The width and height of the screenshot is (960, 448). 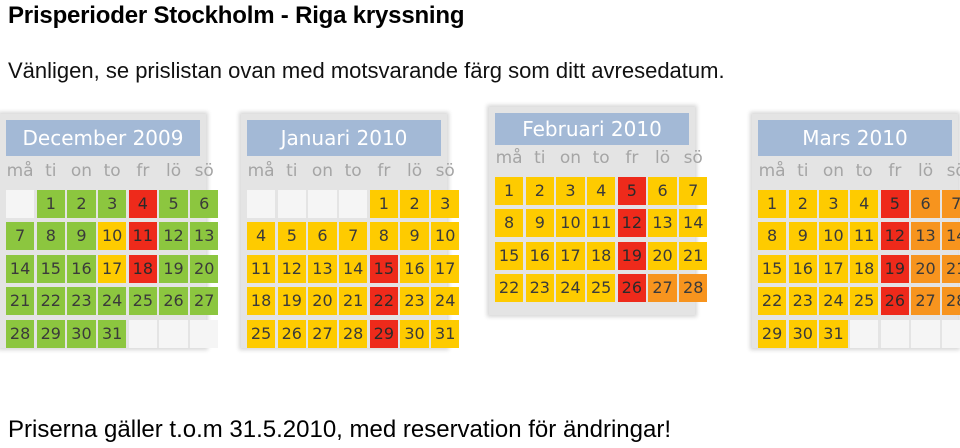 I want to click on weekday-label: on, so click(x=570, y=158).